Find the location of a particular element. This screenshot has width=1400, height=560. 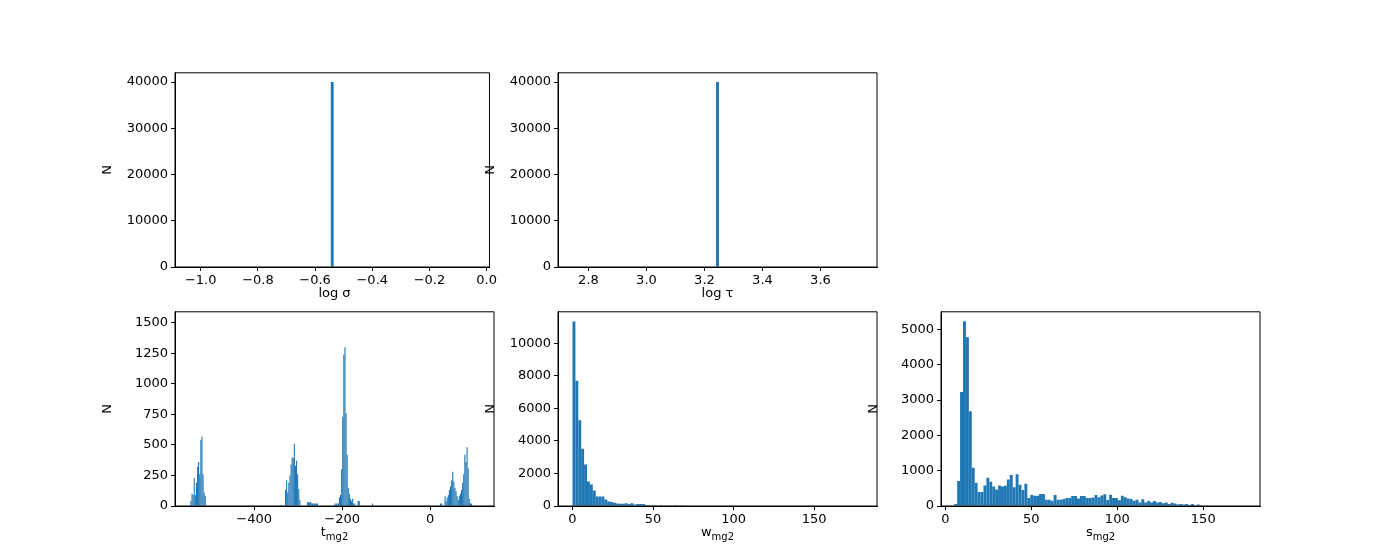

x-tick-label: 3.2 is located at coordinates (704, 280).